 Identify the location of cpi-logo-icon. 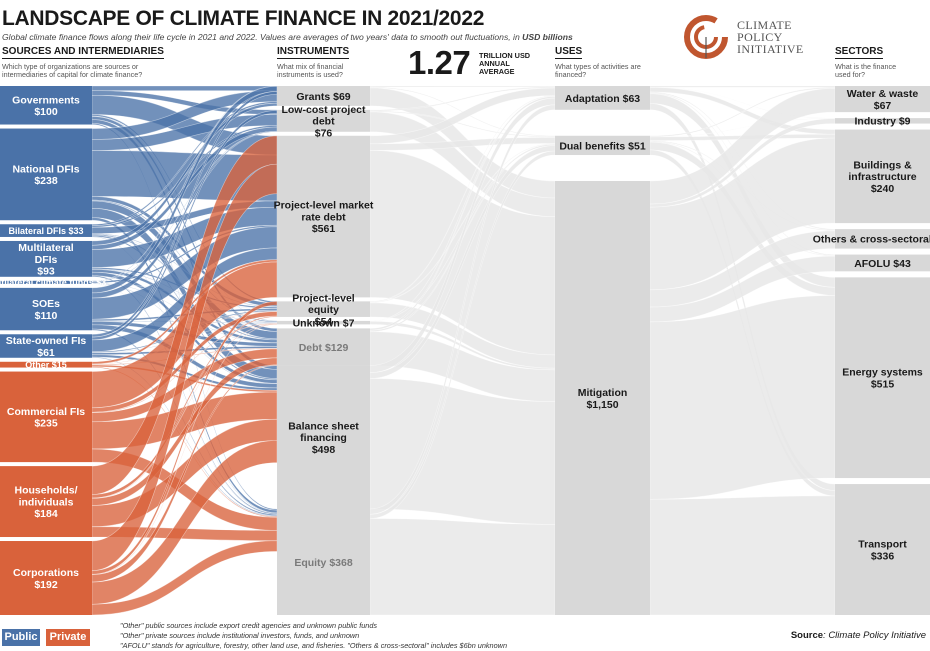
(706, 37).